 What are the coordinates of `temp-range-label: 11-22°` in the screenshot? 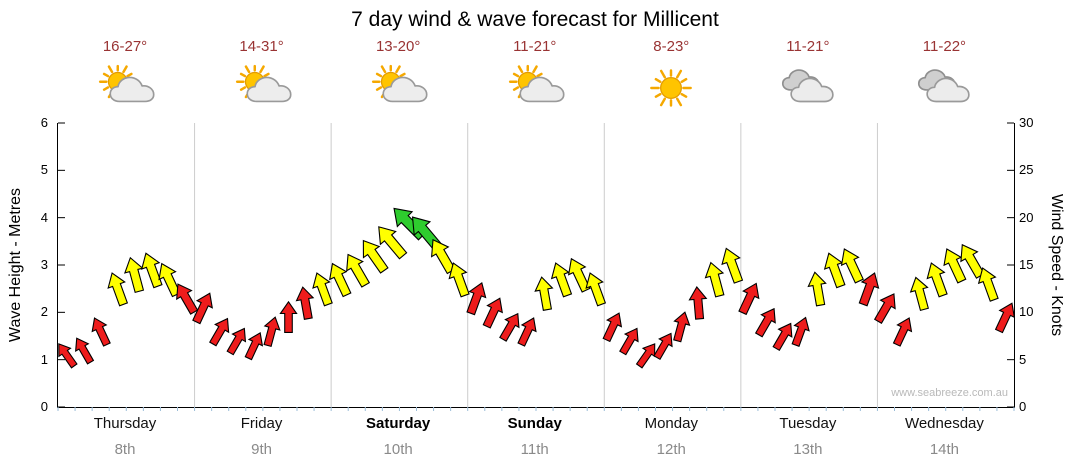 It's located at (944, 46).